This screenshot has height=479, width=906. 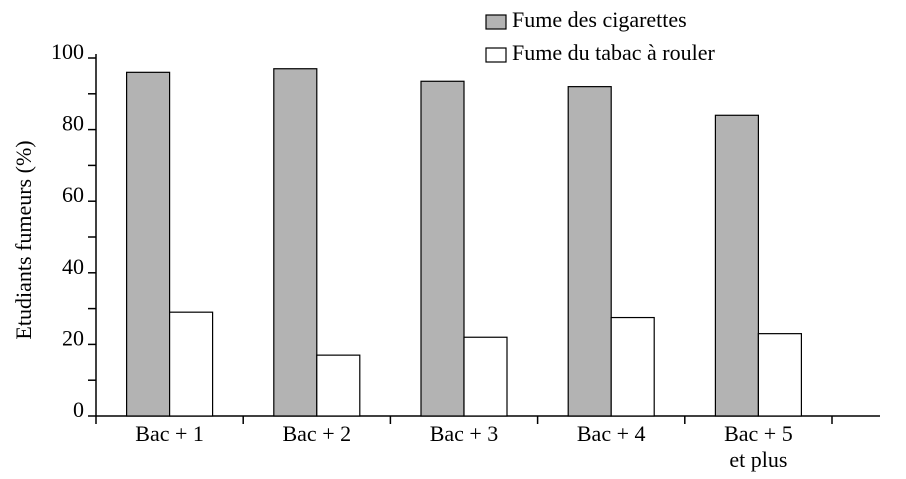 I want to click on x-tick-label: Bac + 5, so click(x=758, y=433).